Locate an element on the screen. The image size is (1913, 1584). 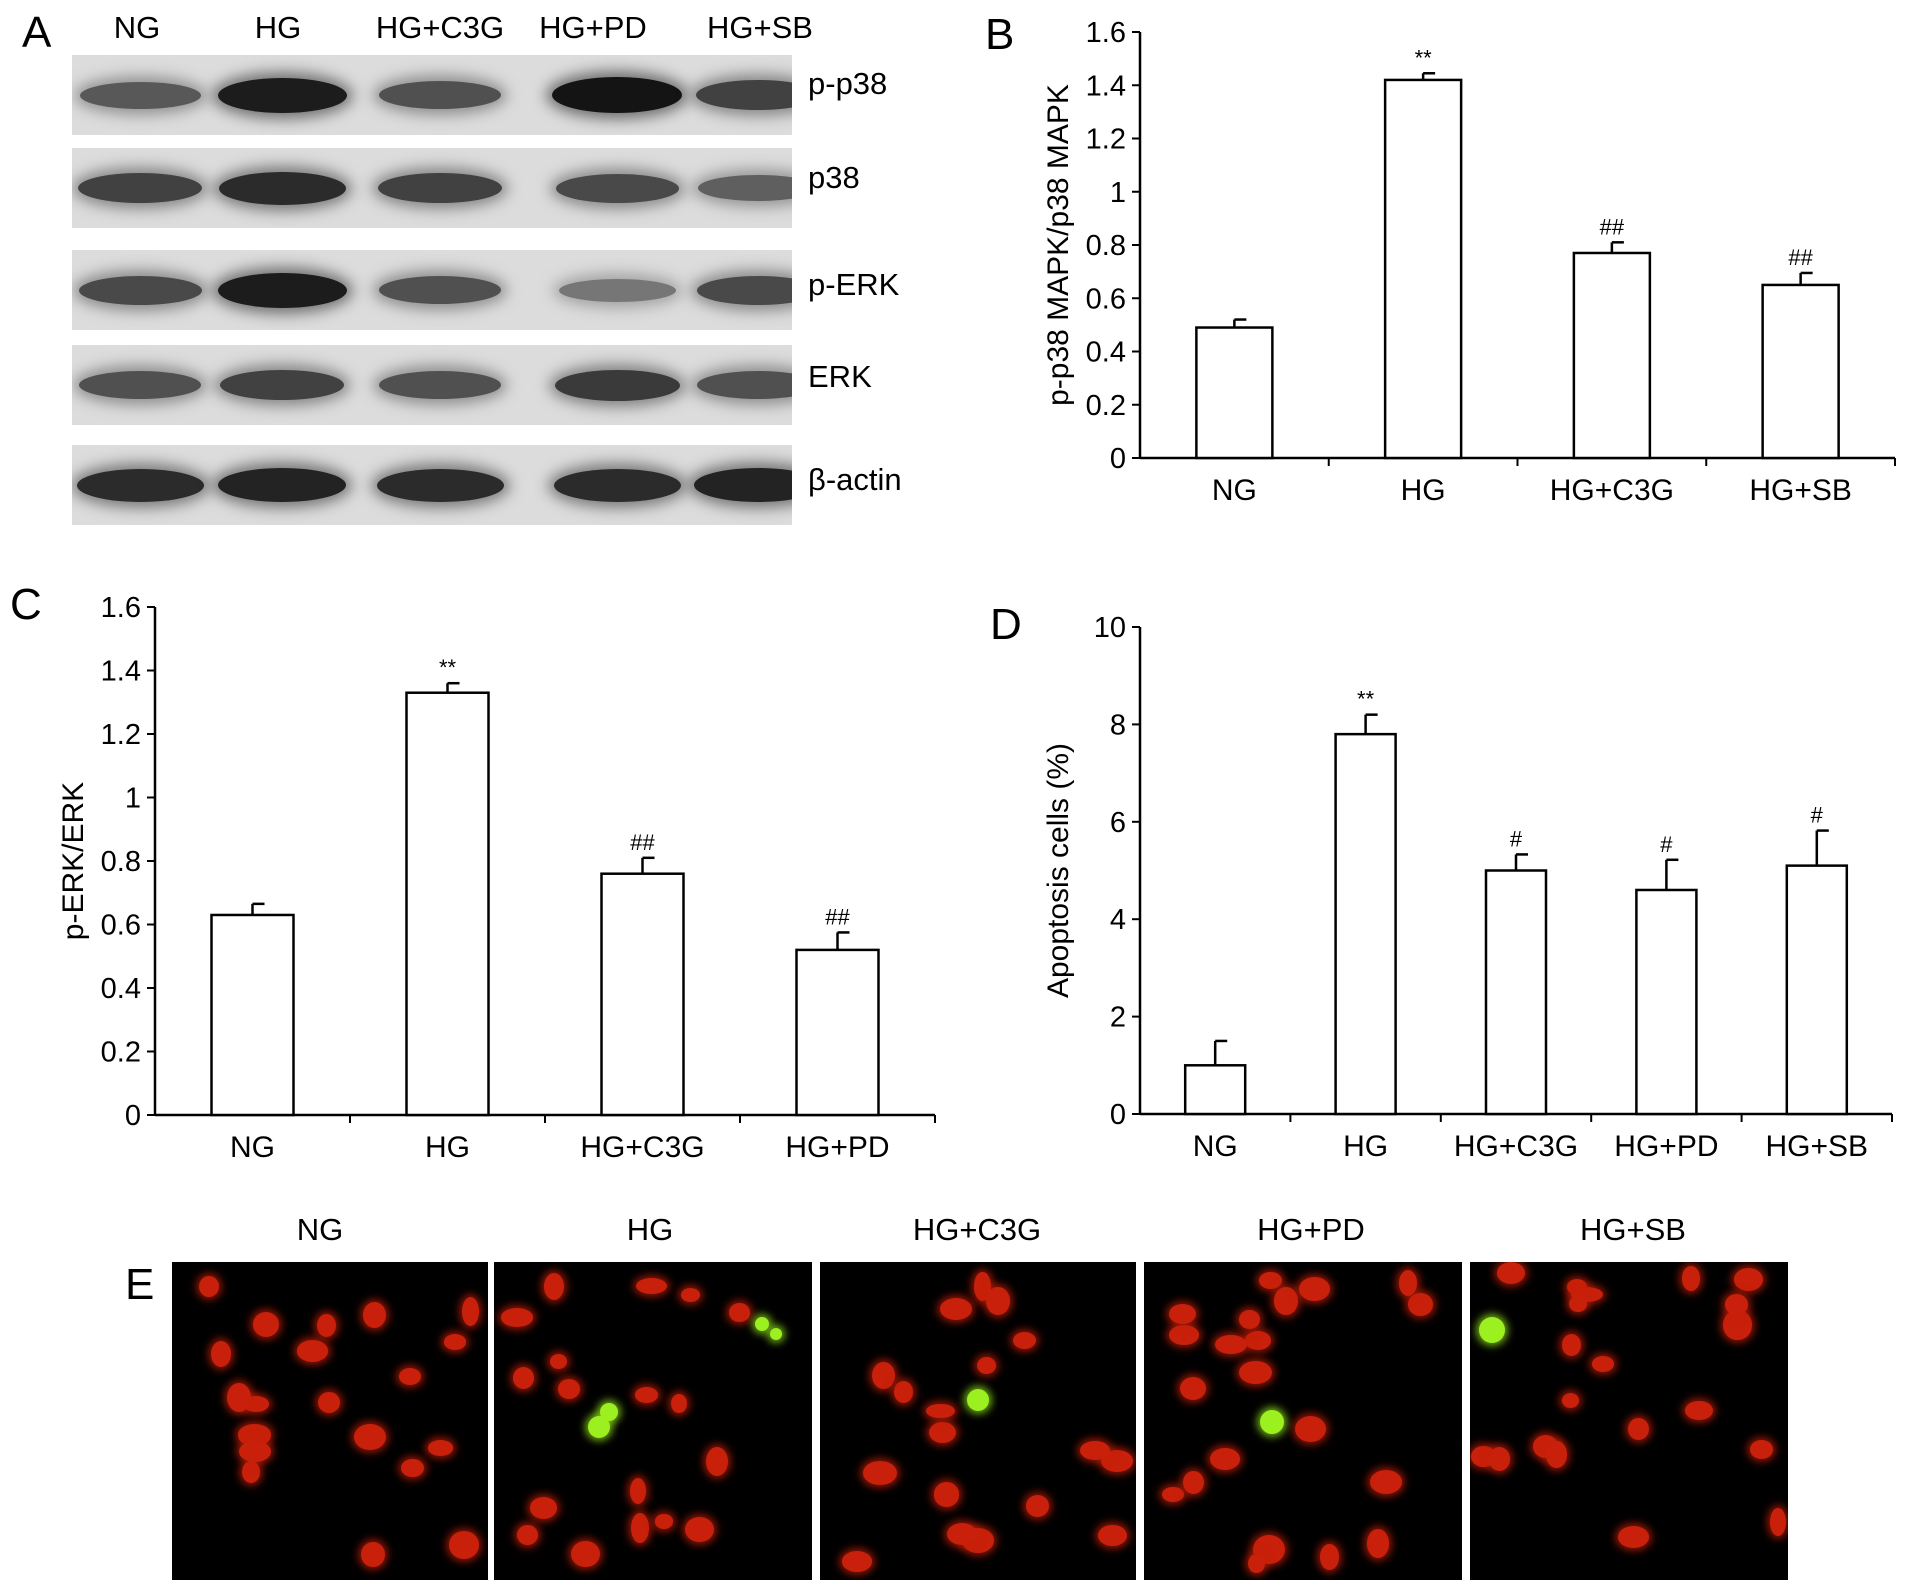
y-tick-label: 1.6 is located at coordinates (121, 608).